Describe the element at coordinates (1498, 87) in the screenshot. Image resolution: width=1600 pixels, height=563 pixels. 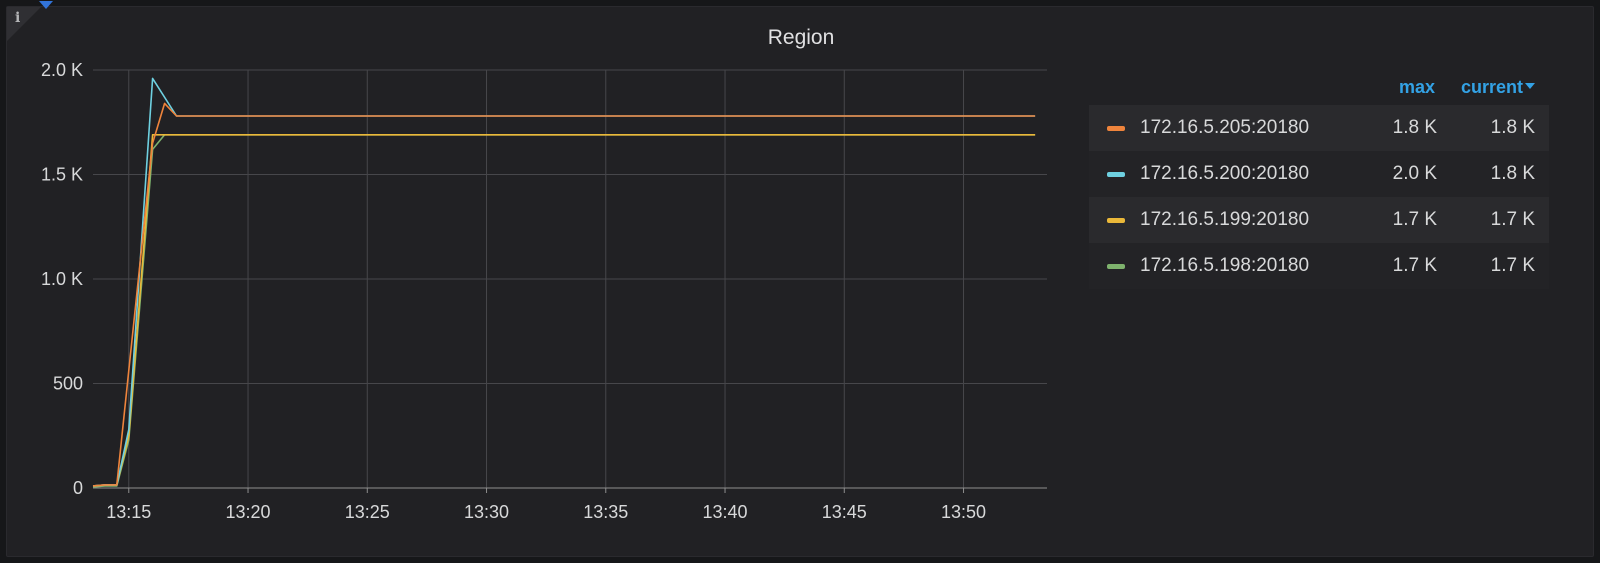
I see `legend-sort-current: current` at that location.